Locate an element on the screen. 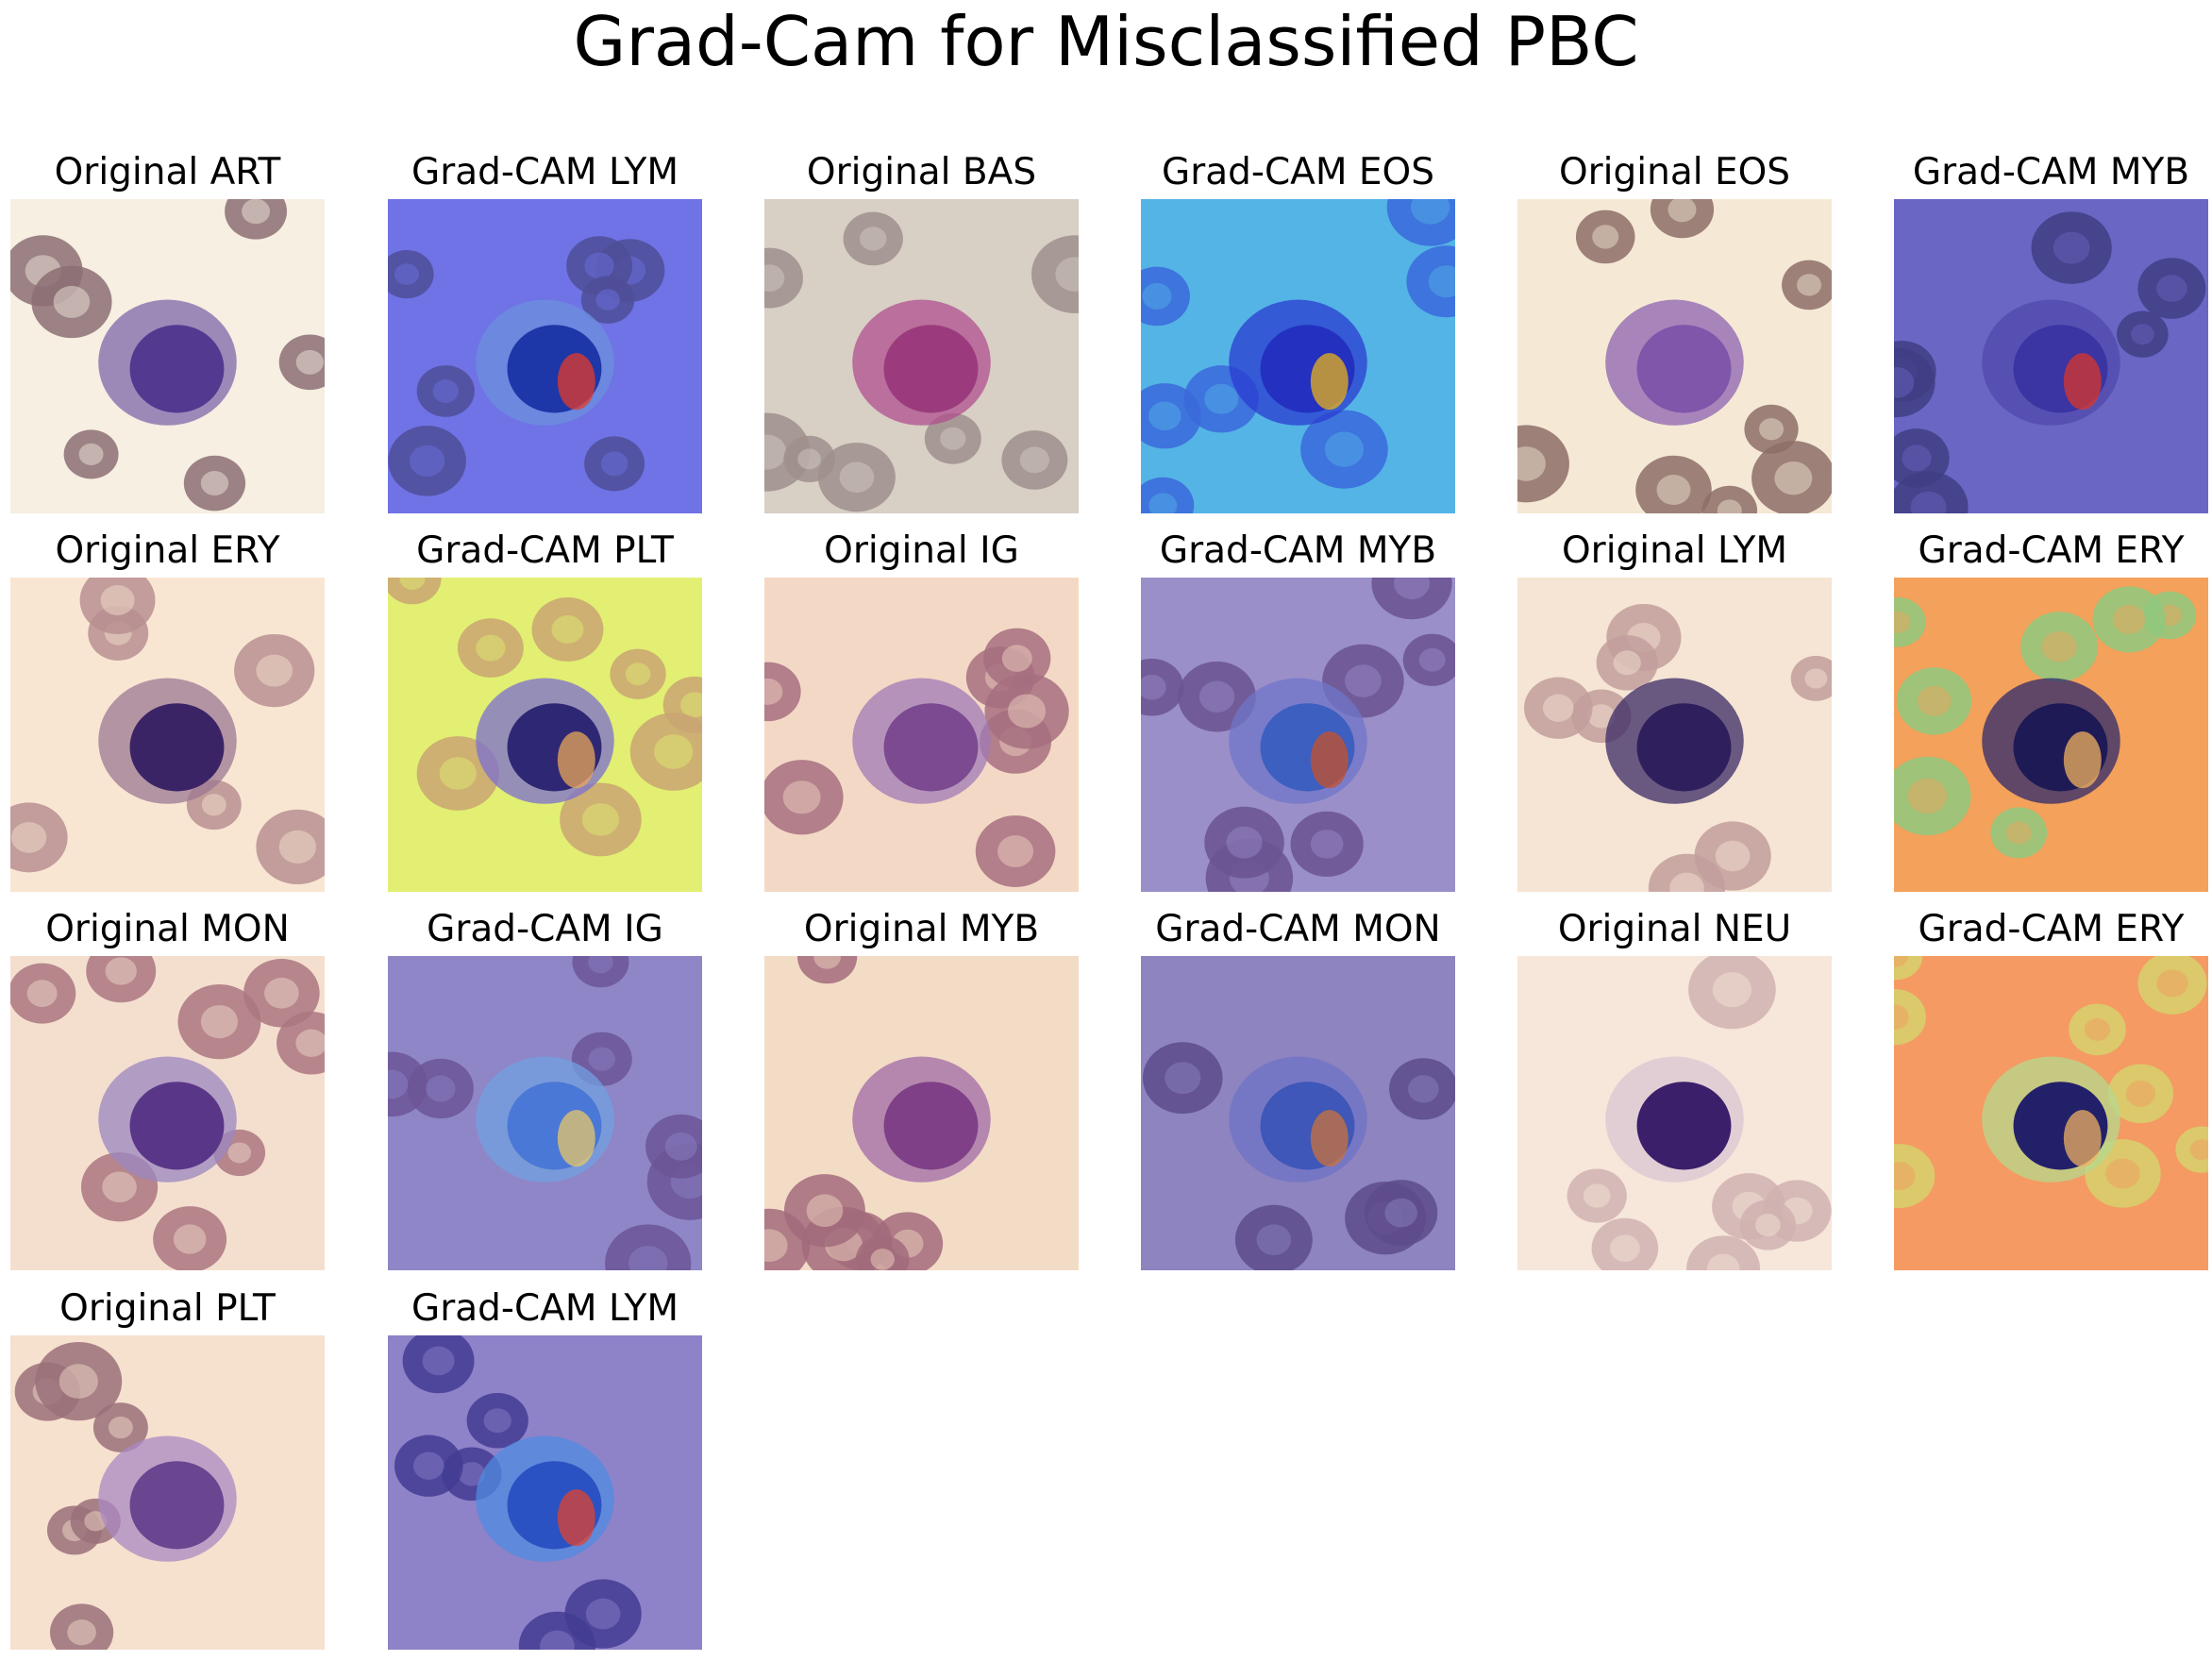 The height and width of the screenshot is (1661, 2212). panel-title: Original EOS is located at coordinates (1675, 172).